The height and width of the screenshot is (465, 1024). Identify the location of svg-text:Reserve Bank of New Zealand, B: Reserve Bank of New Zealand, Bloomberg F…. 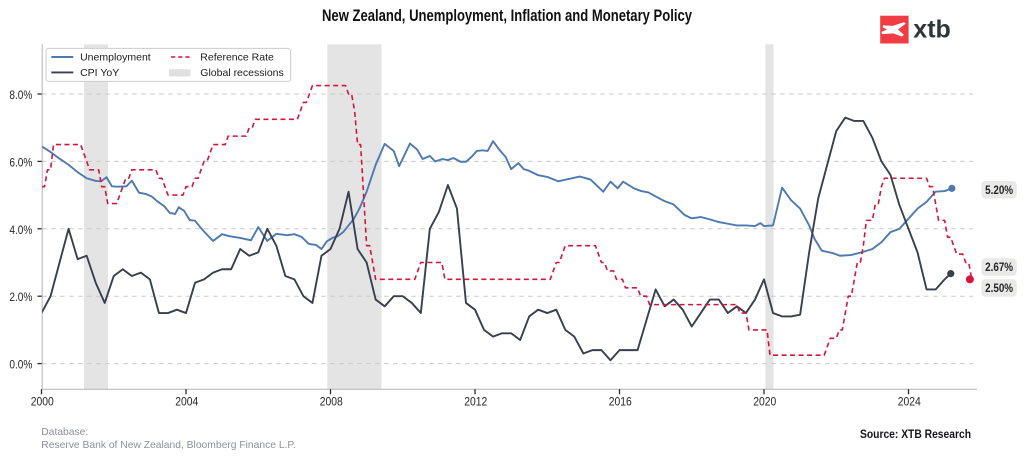
(168, 445).